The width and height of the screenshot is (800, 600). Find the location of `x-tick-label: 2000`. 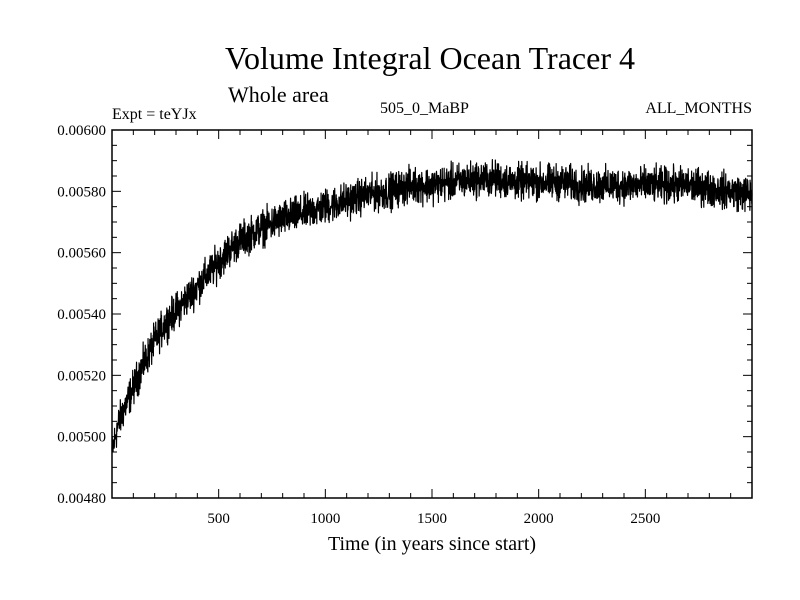

x-tick-label: 2000 is located at coordinates (539, 519).